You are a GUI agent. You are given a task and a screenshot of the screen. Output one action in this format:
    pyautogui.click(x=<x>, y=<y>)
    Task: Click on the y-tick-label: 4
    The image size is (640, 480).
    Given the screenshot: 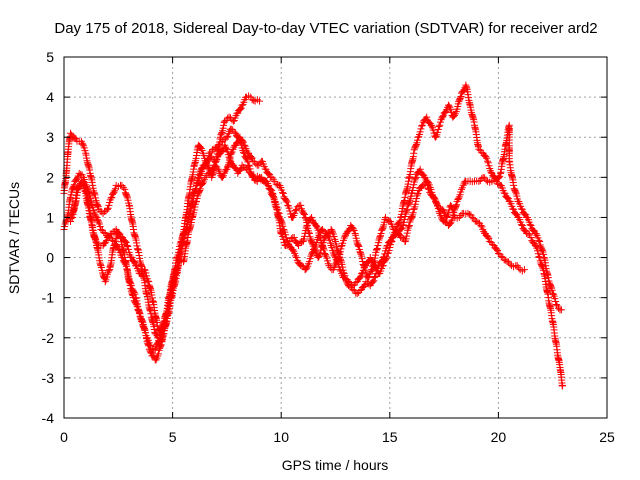 What is the action you would take?
    pyautogui.click(x=50, y=97)
    